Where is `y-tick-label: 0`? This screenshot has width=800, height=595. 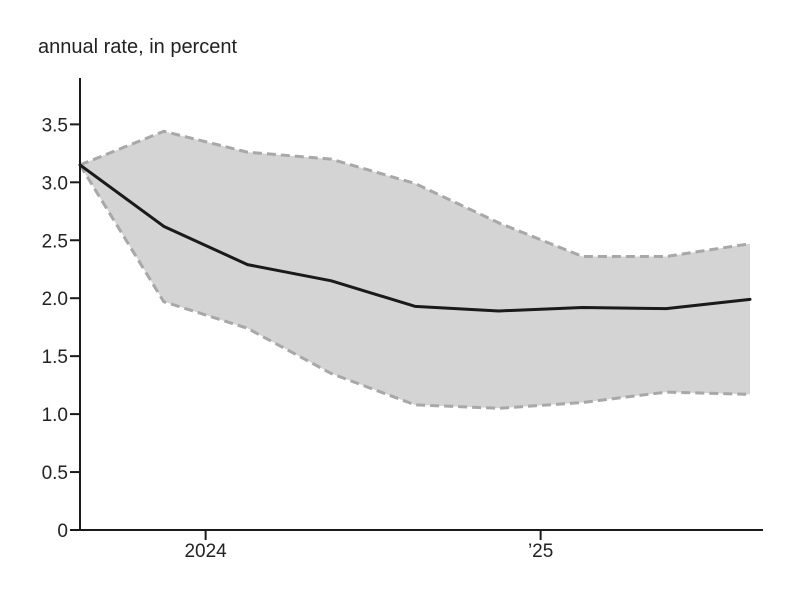 y-tick-label: 0 is located at coordinates (62, 531).